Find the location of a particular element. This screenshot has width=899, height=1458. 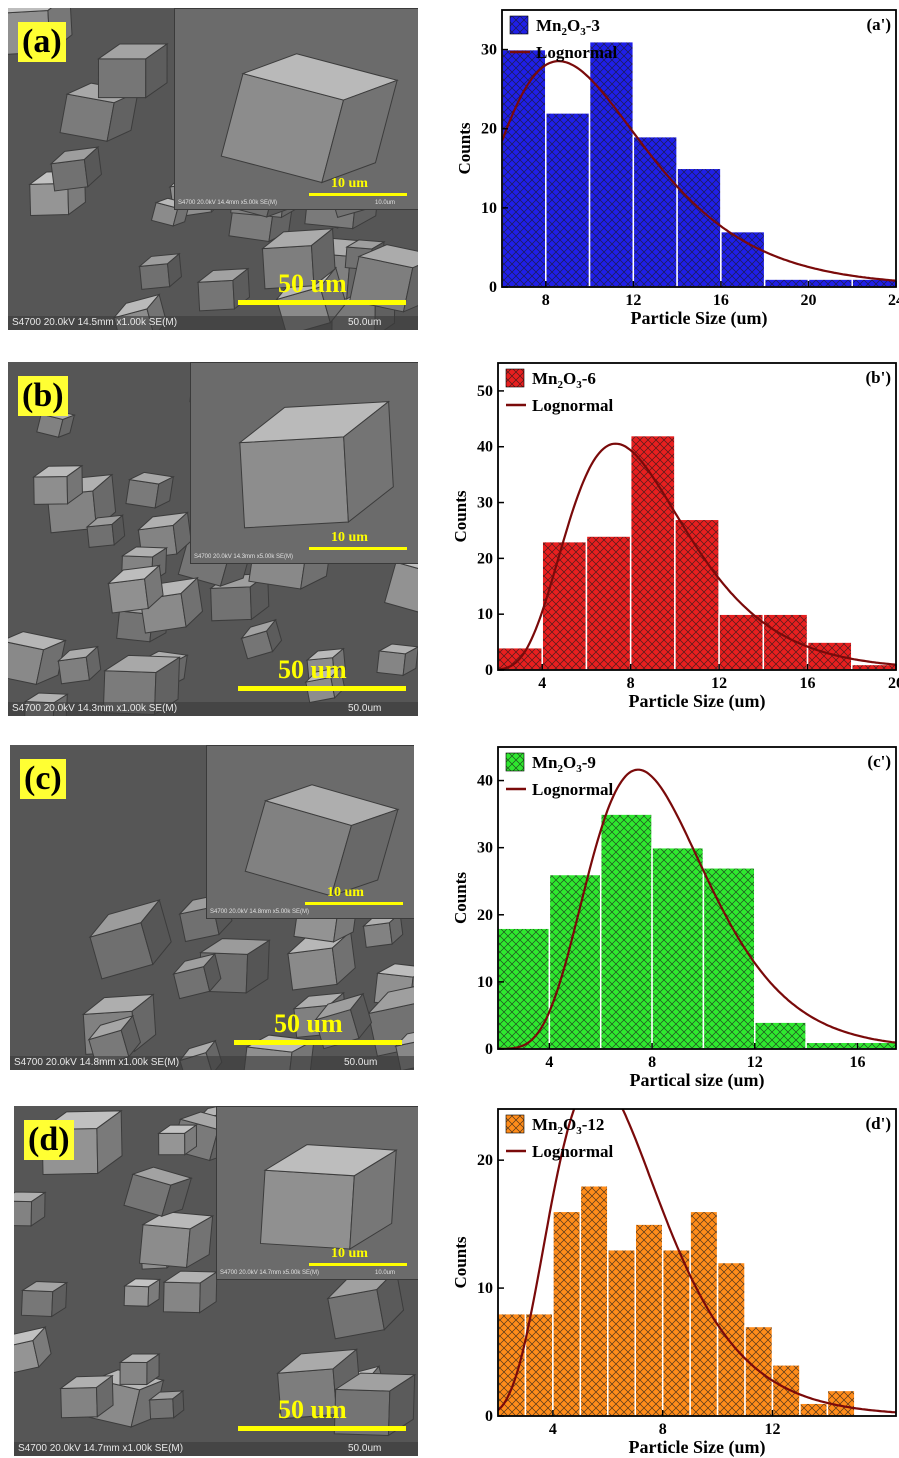

chart-panel-label: (b') is located at coordinates (879, 377).